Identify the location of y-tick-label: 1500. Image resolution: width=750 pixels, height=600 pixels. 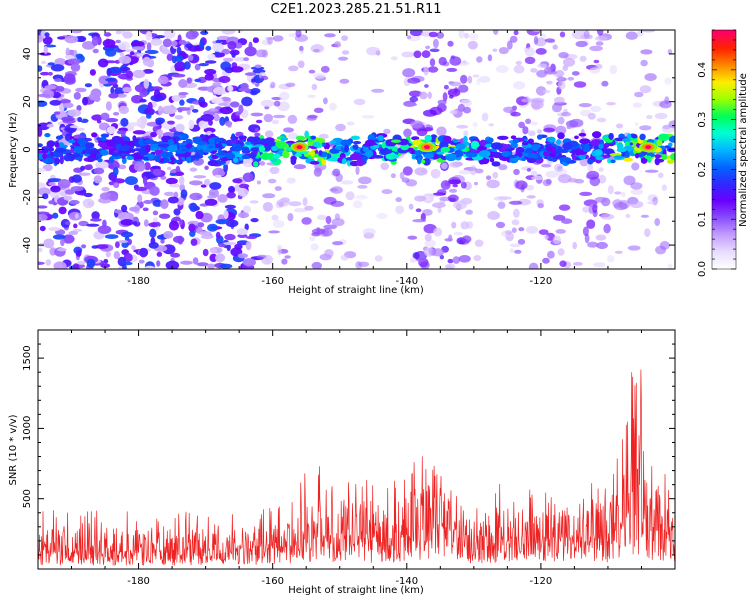
(27, 357).